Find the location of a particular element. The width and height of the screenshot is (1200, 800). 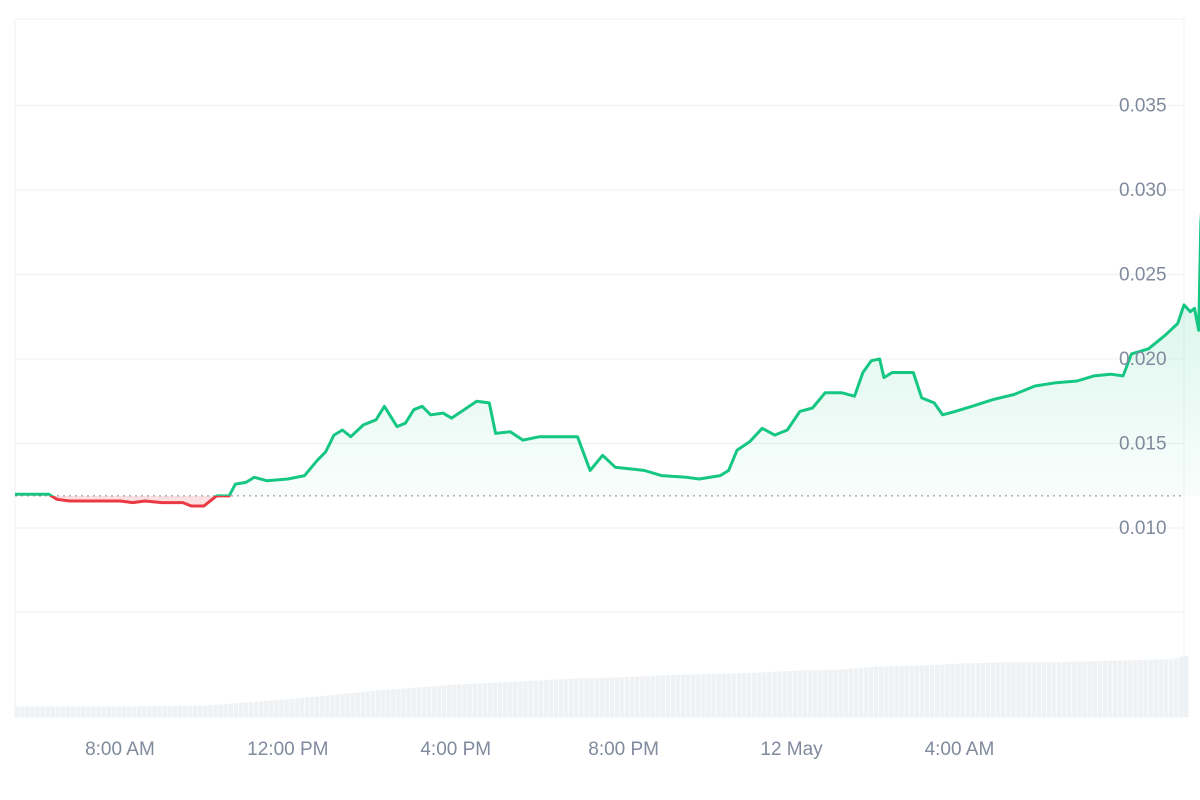

x-tick-label: 12:00 PM is located at coordinates (287, 749).